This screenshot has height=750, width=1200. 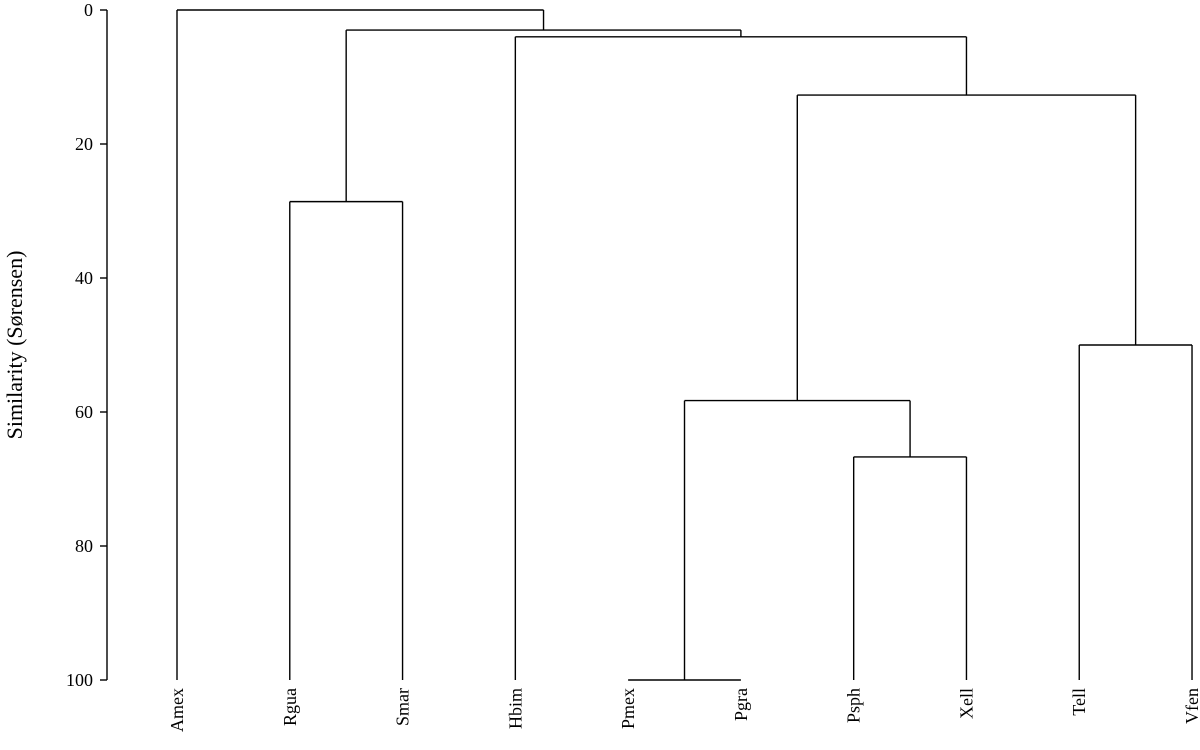 I want to click on y-tick-label: 60, so click(x=84, y=412).